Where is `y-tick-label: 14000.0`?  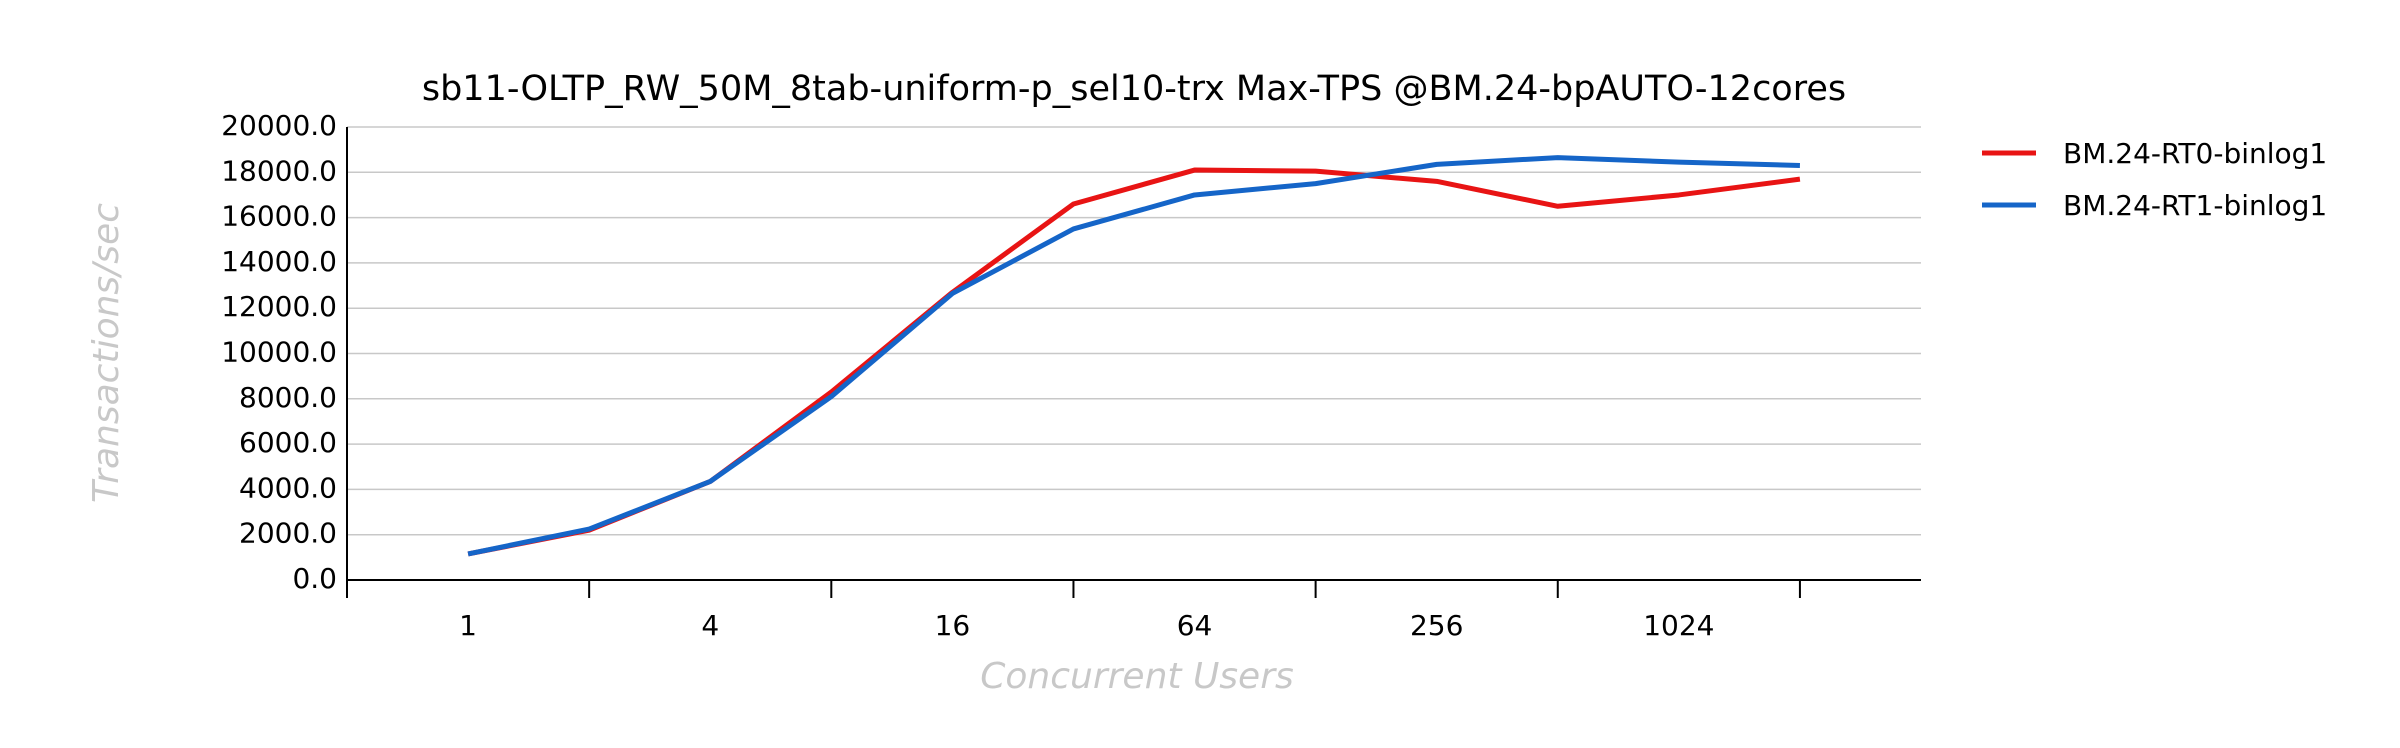 y-tick-label: 14000.0 is located at coordinates (279, 261).